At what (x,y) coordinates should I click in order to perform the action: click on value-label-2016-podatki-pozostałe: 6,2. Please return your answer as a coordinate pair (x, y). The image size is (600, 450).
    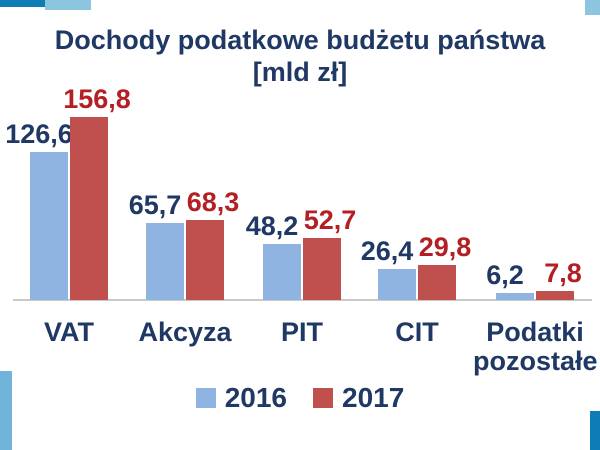
    Looking at the image, I should click on (505, 275).